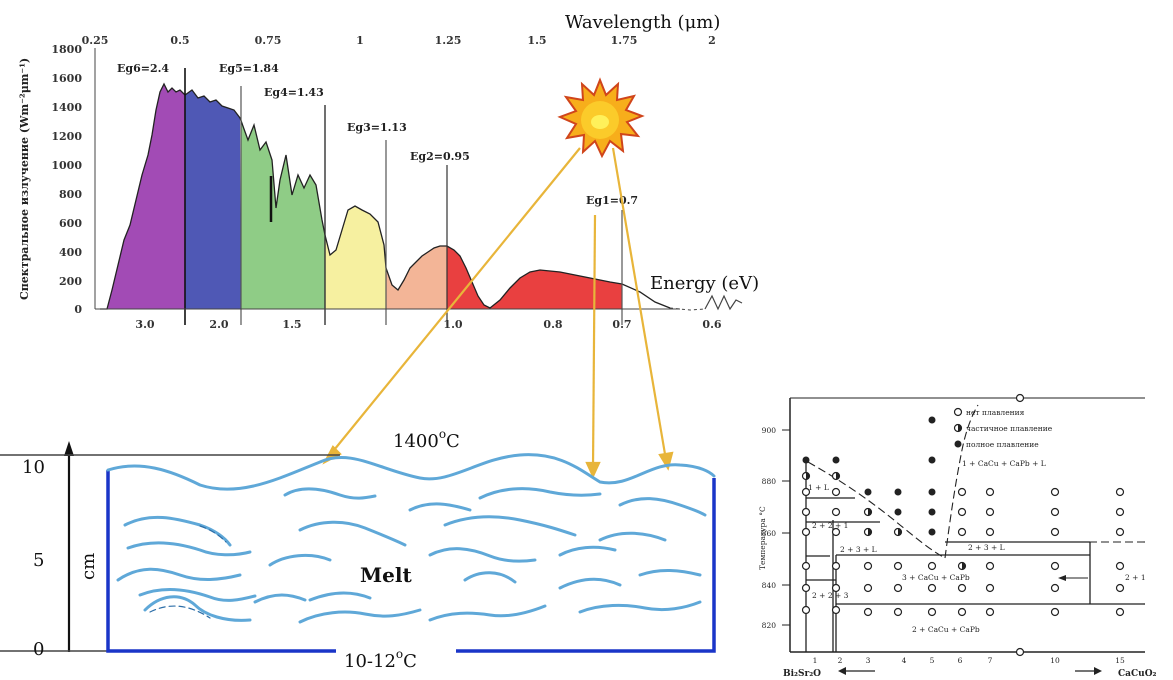  I want to click on y-tick: 1400, so click(66, 107).